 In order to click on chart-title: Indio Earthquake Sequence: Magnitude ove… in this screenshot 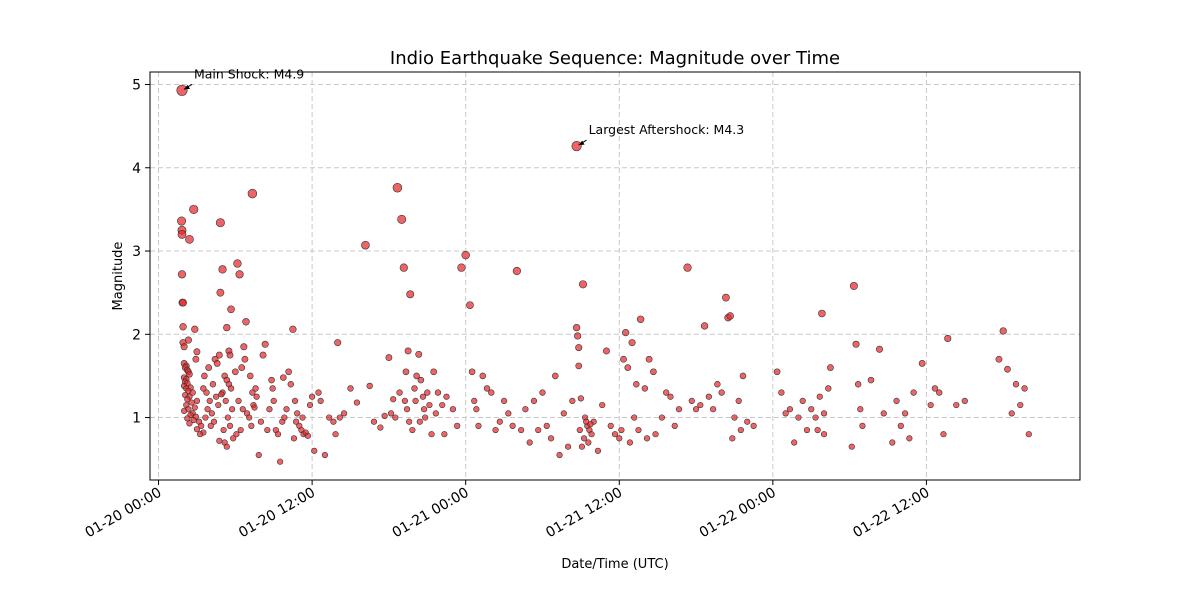, I will do `click(615, 58)`.